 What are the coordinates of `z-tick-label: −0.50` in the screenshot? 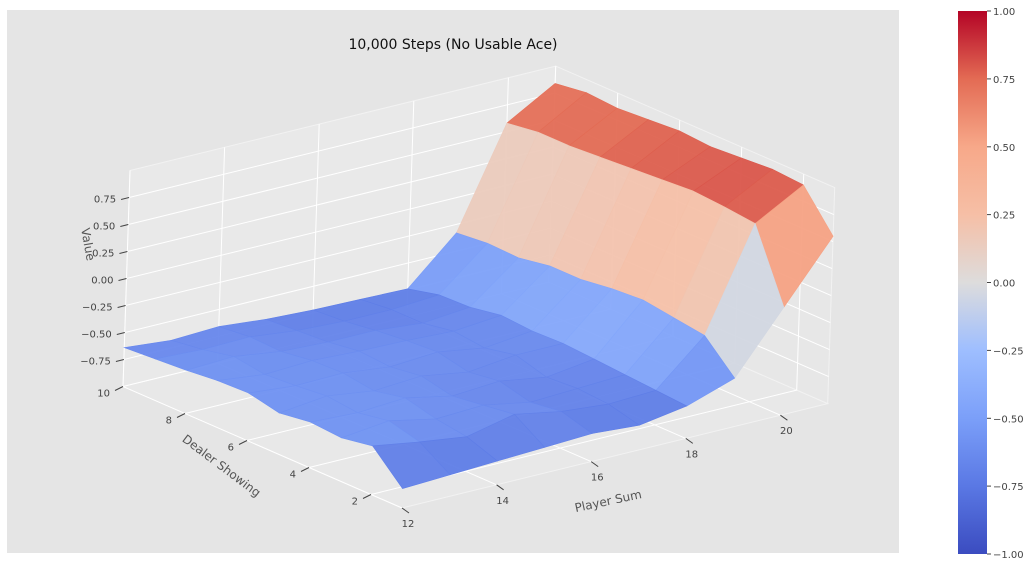 It's located at (96, 335).